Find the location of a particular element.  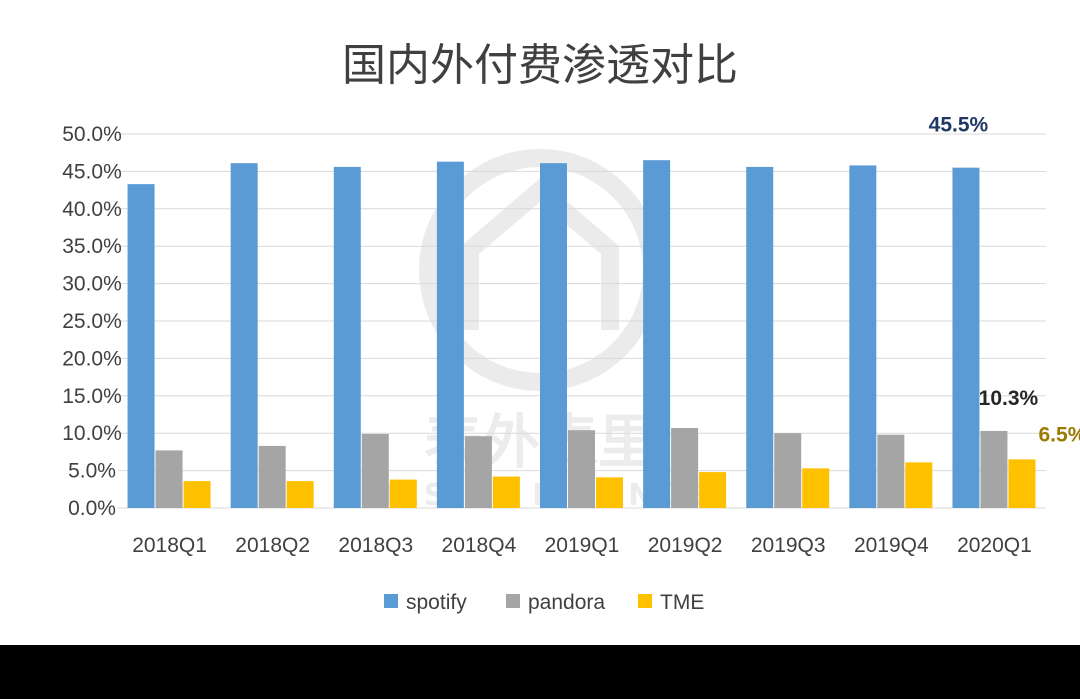

bar-pandora-2019Q4 is located at coordinates (891, 471).